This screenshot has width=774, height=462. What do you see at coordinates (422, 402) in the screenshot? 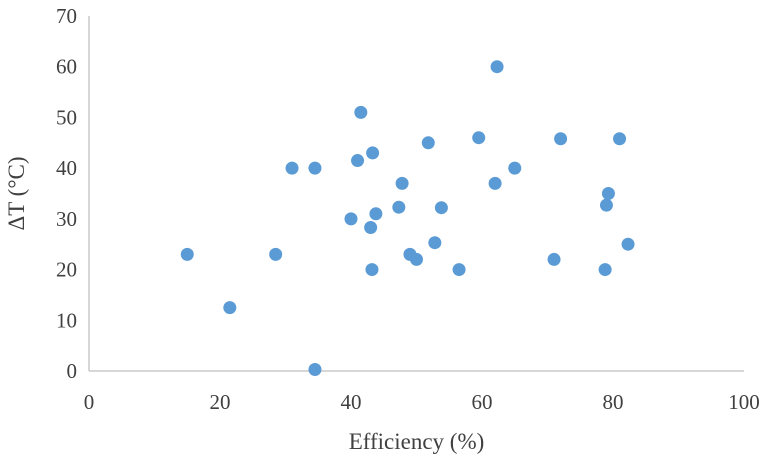
I see `x-axis-tick-labels: 0 20 40 60 80 100` at bounding box center [422, 402].